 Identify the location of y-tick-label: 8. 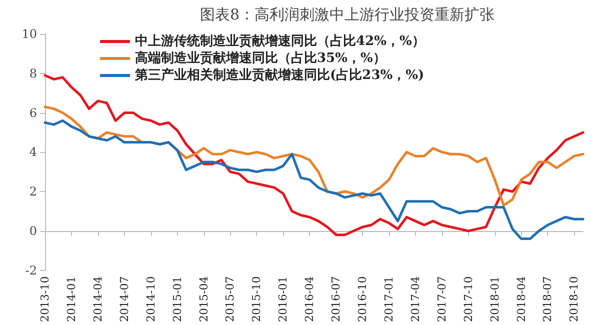
(33, 73).